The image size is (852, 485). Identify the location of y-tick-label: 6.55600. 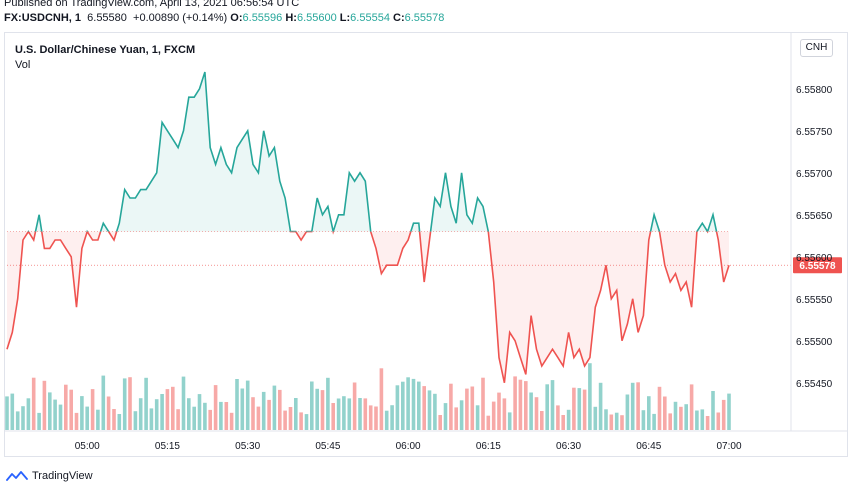
(814, 258).